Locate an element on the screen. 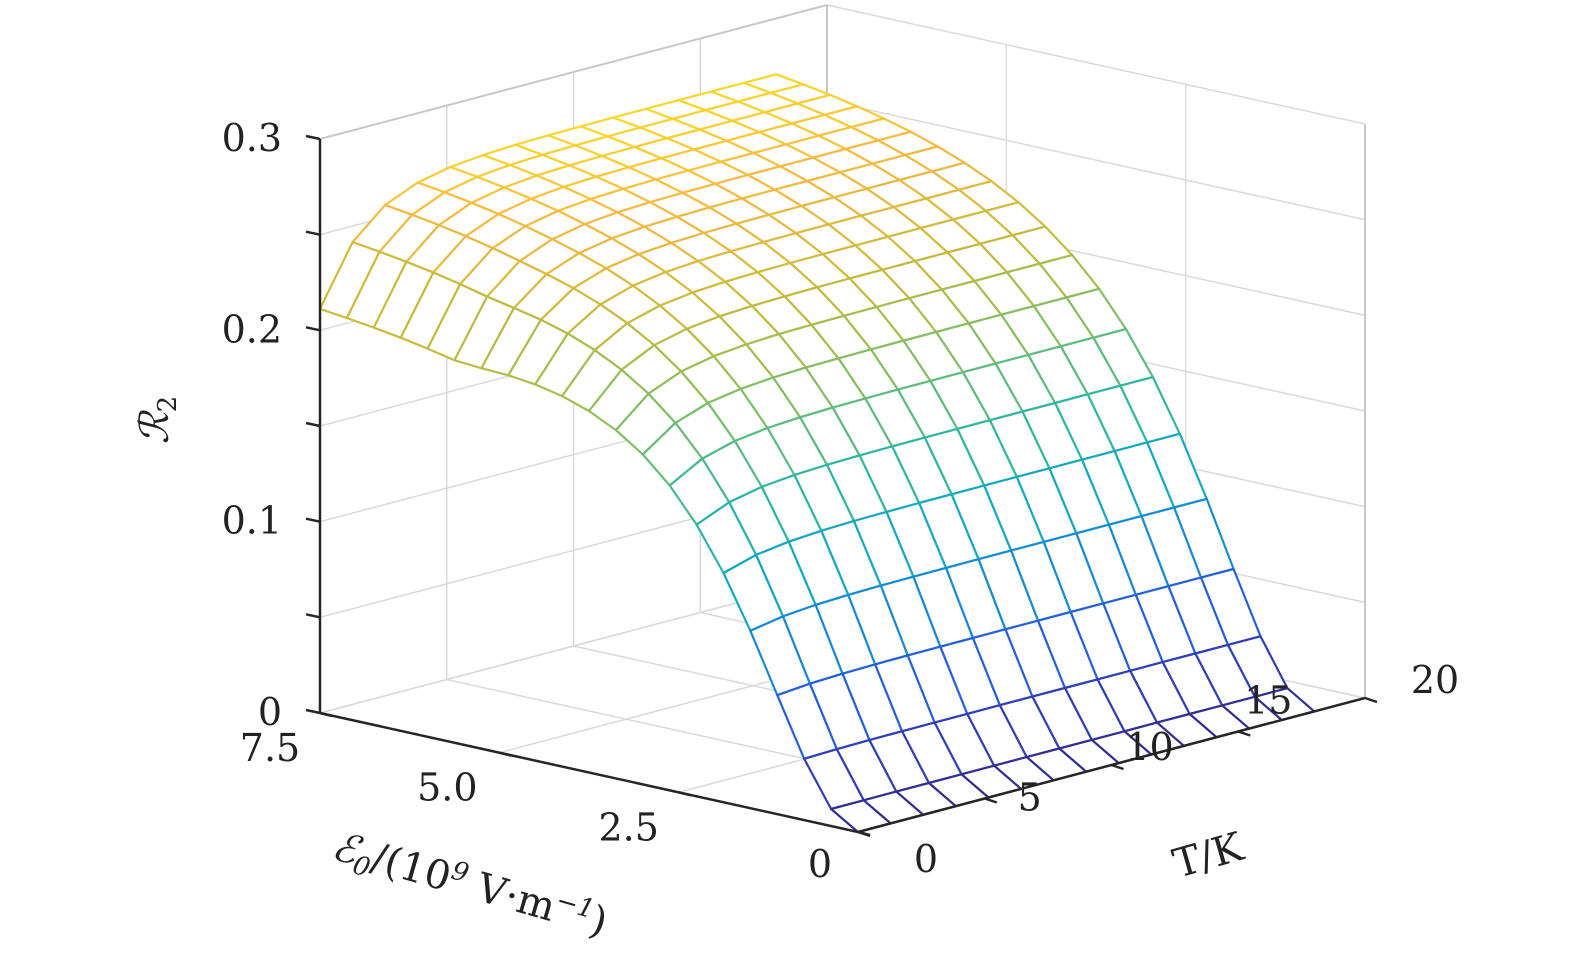  z-tick-label: 0.2 is located at coordinates (252, 329).